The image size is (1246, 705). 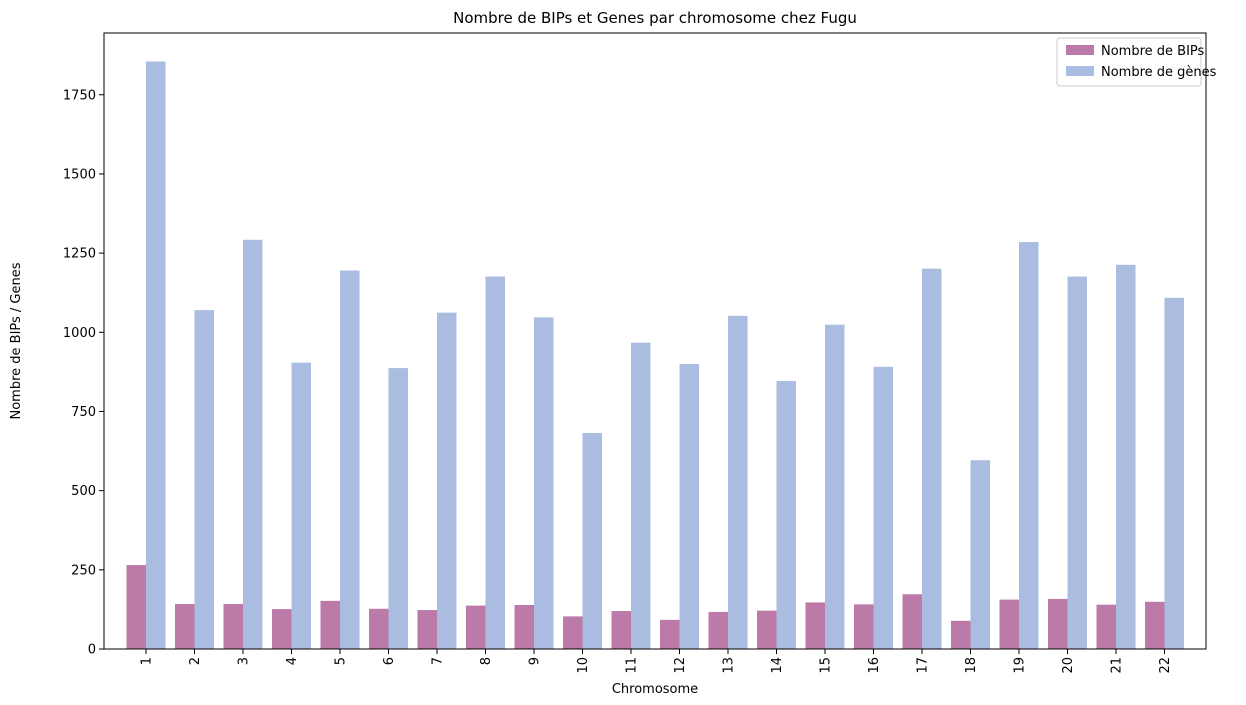 I want to click on x-tick-label: 12, so click(x=680, y=665).